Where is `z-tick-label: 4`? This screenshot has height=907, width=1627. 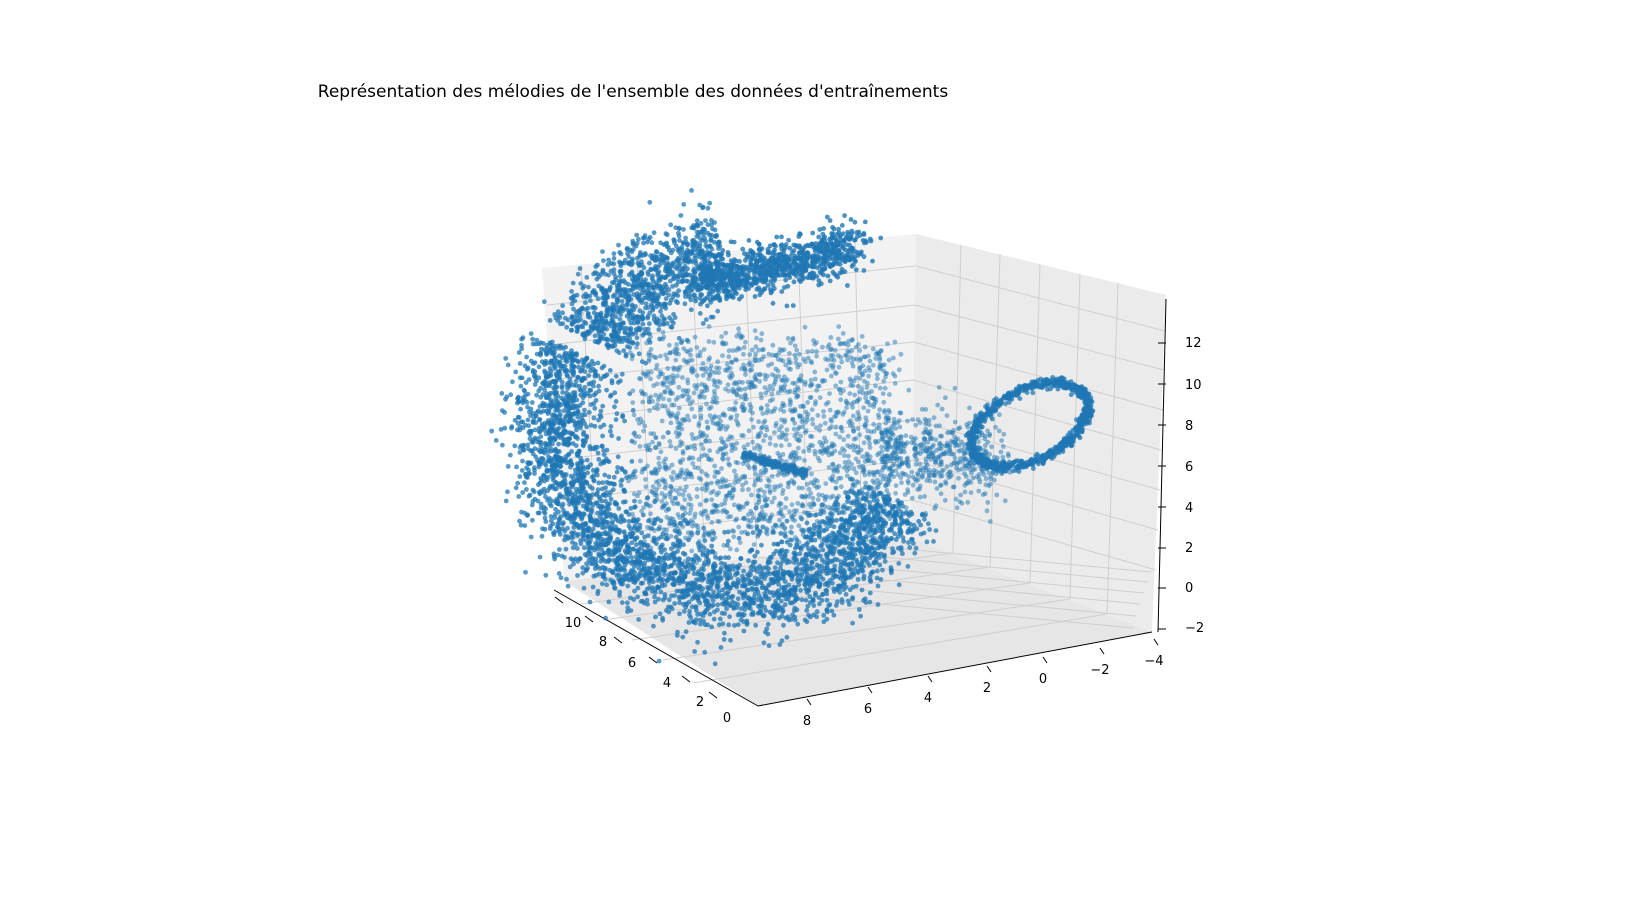 z-tick-label: 4 is located at coordinates (1189, 508).